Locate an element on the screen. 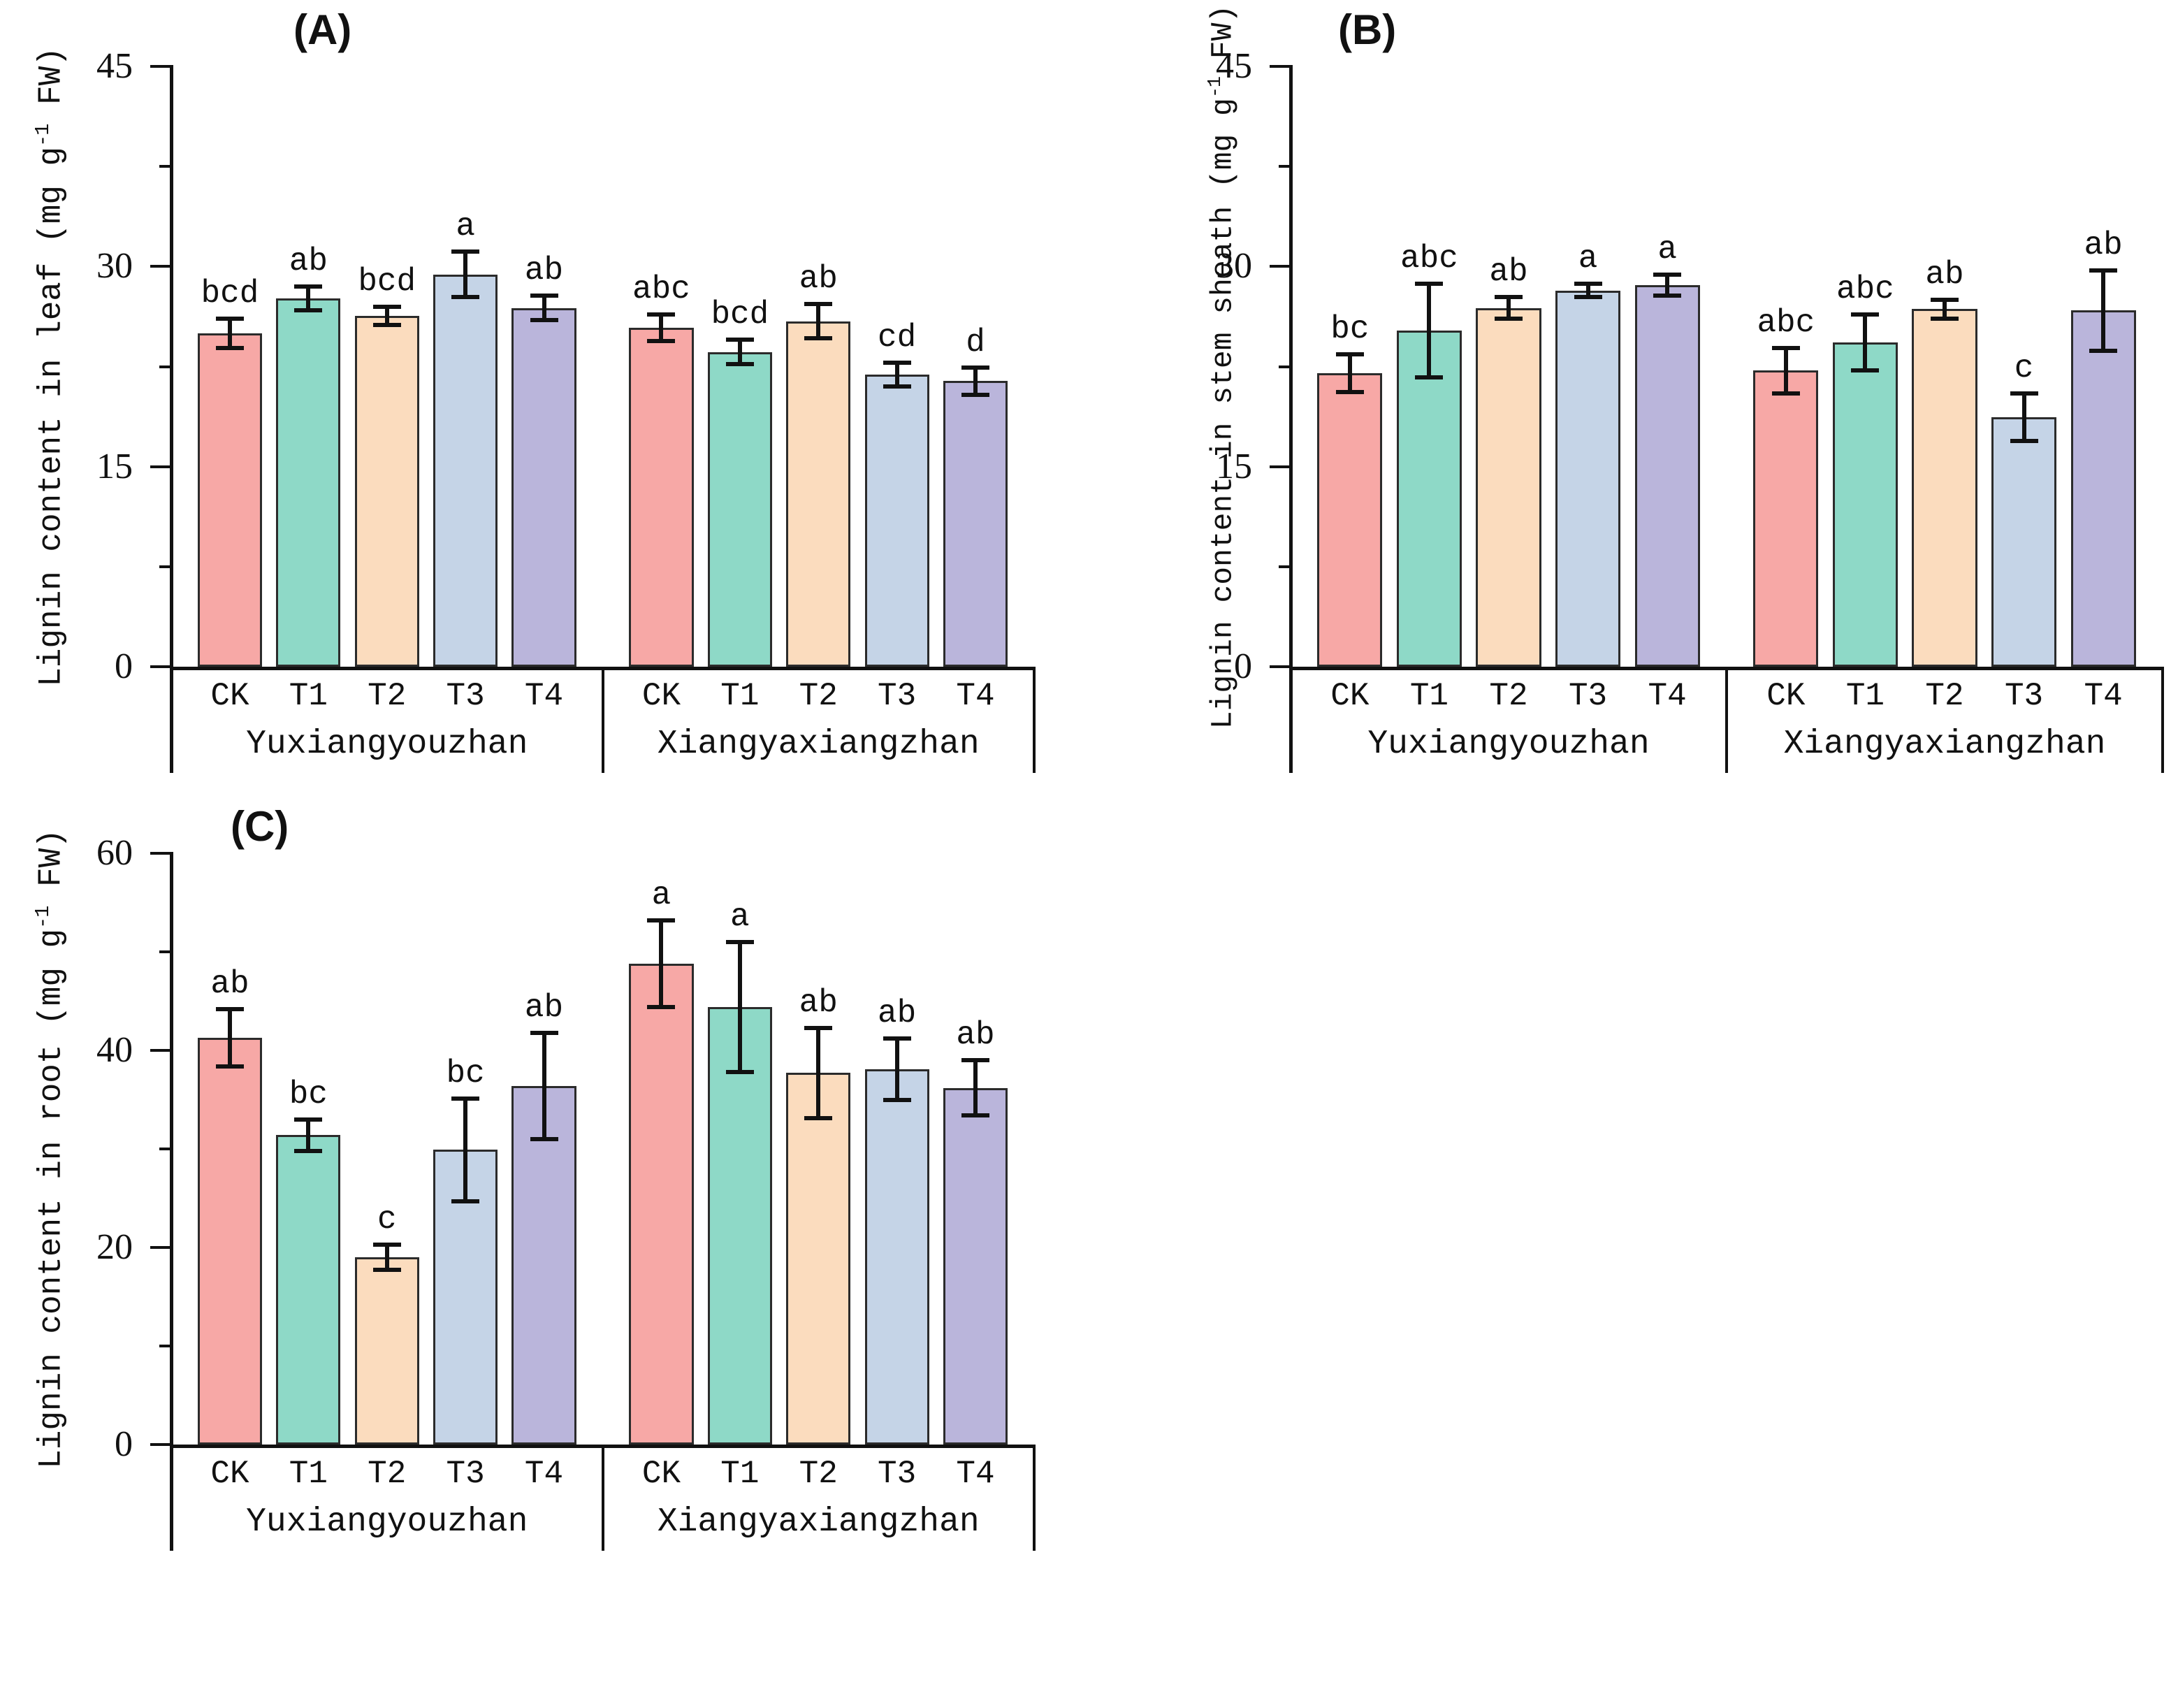 The height and width of the screenshot is (1708, 2171). x-tick-label-yuxiangyouzhan-t4: T4 is located at coordinates (544, 696).